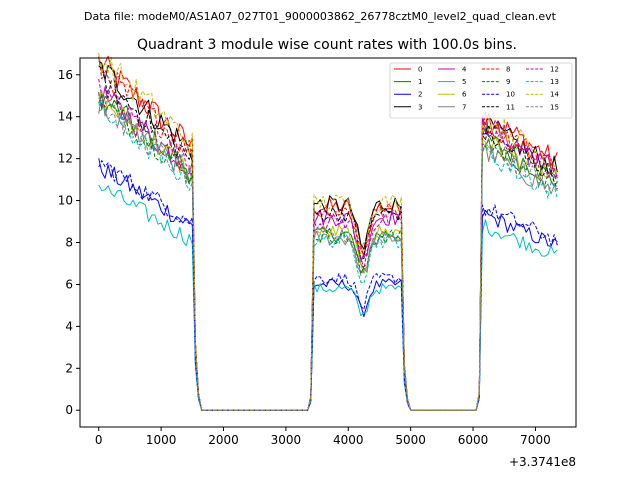  What do you see at coordinates (161, 440) in the screenshot?
I see `x-tick-label: 1000` at bounding box center [161, 440].